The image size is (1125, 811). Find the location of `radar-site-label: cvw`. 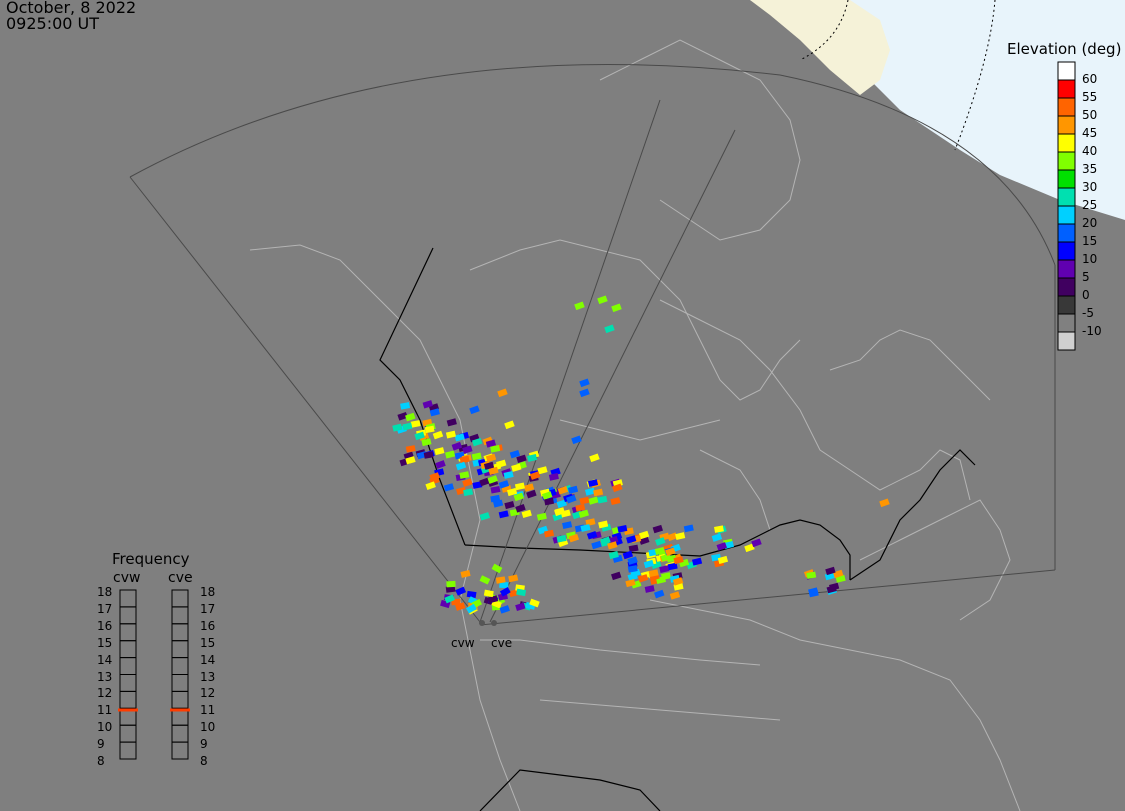

radar-site-label: cvw is located at coordinates (463, 643).